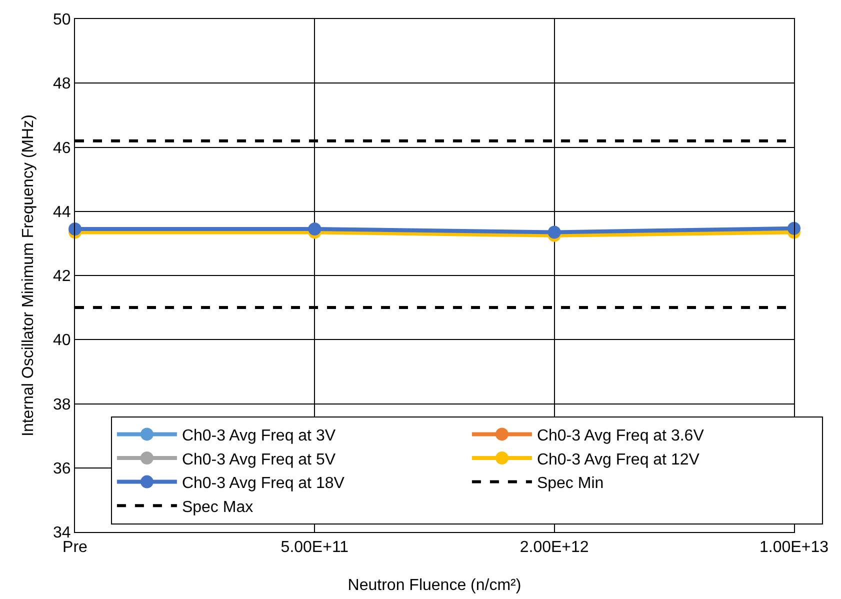 The width and height of the screenshot is (841, 599). Describe the element at coordinates (62, 277) in the screenshot. I see `y-tick-label: 42` at that location.